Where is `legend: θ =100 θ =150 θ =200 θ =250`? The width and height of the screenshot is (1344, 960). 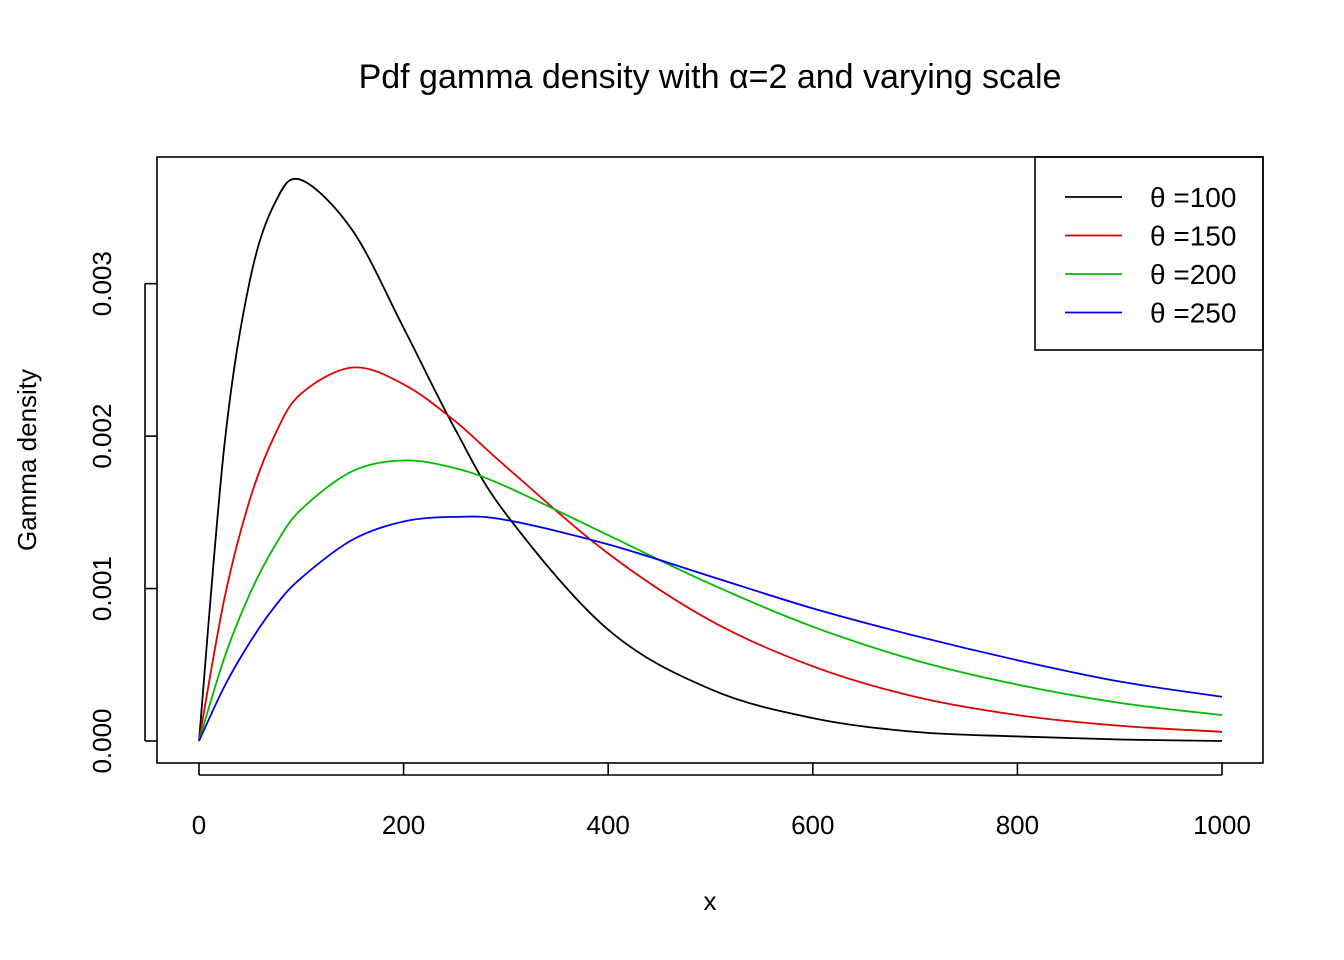
legend: θ =100 θ =150 θ =200 θ =250 is located at coordinates (1149, 253).